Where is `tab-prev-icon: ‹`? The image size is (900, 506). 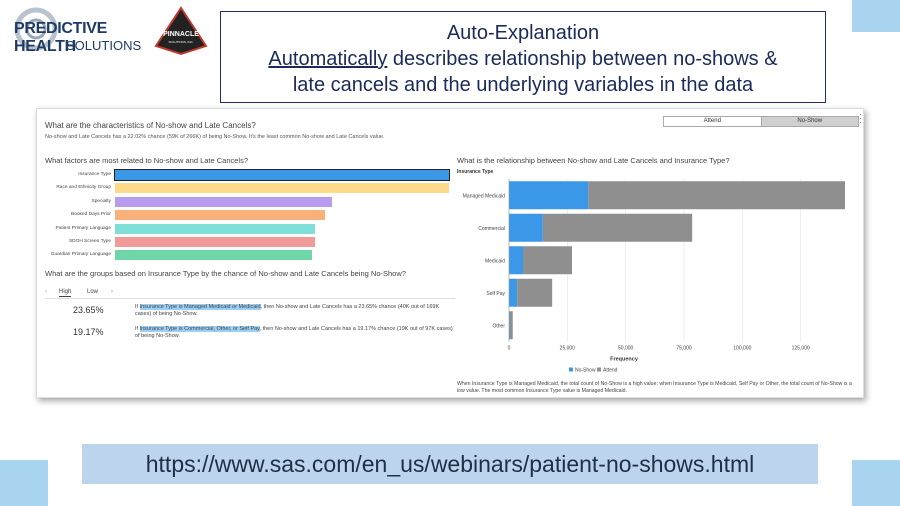 tab-prev-icon: ‹ is located at coordinates (46, 292).